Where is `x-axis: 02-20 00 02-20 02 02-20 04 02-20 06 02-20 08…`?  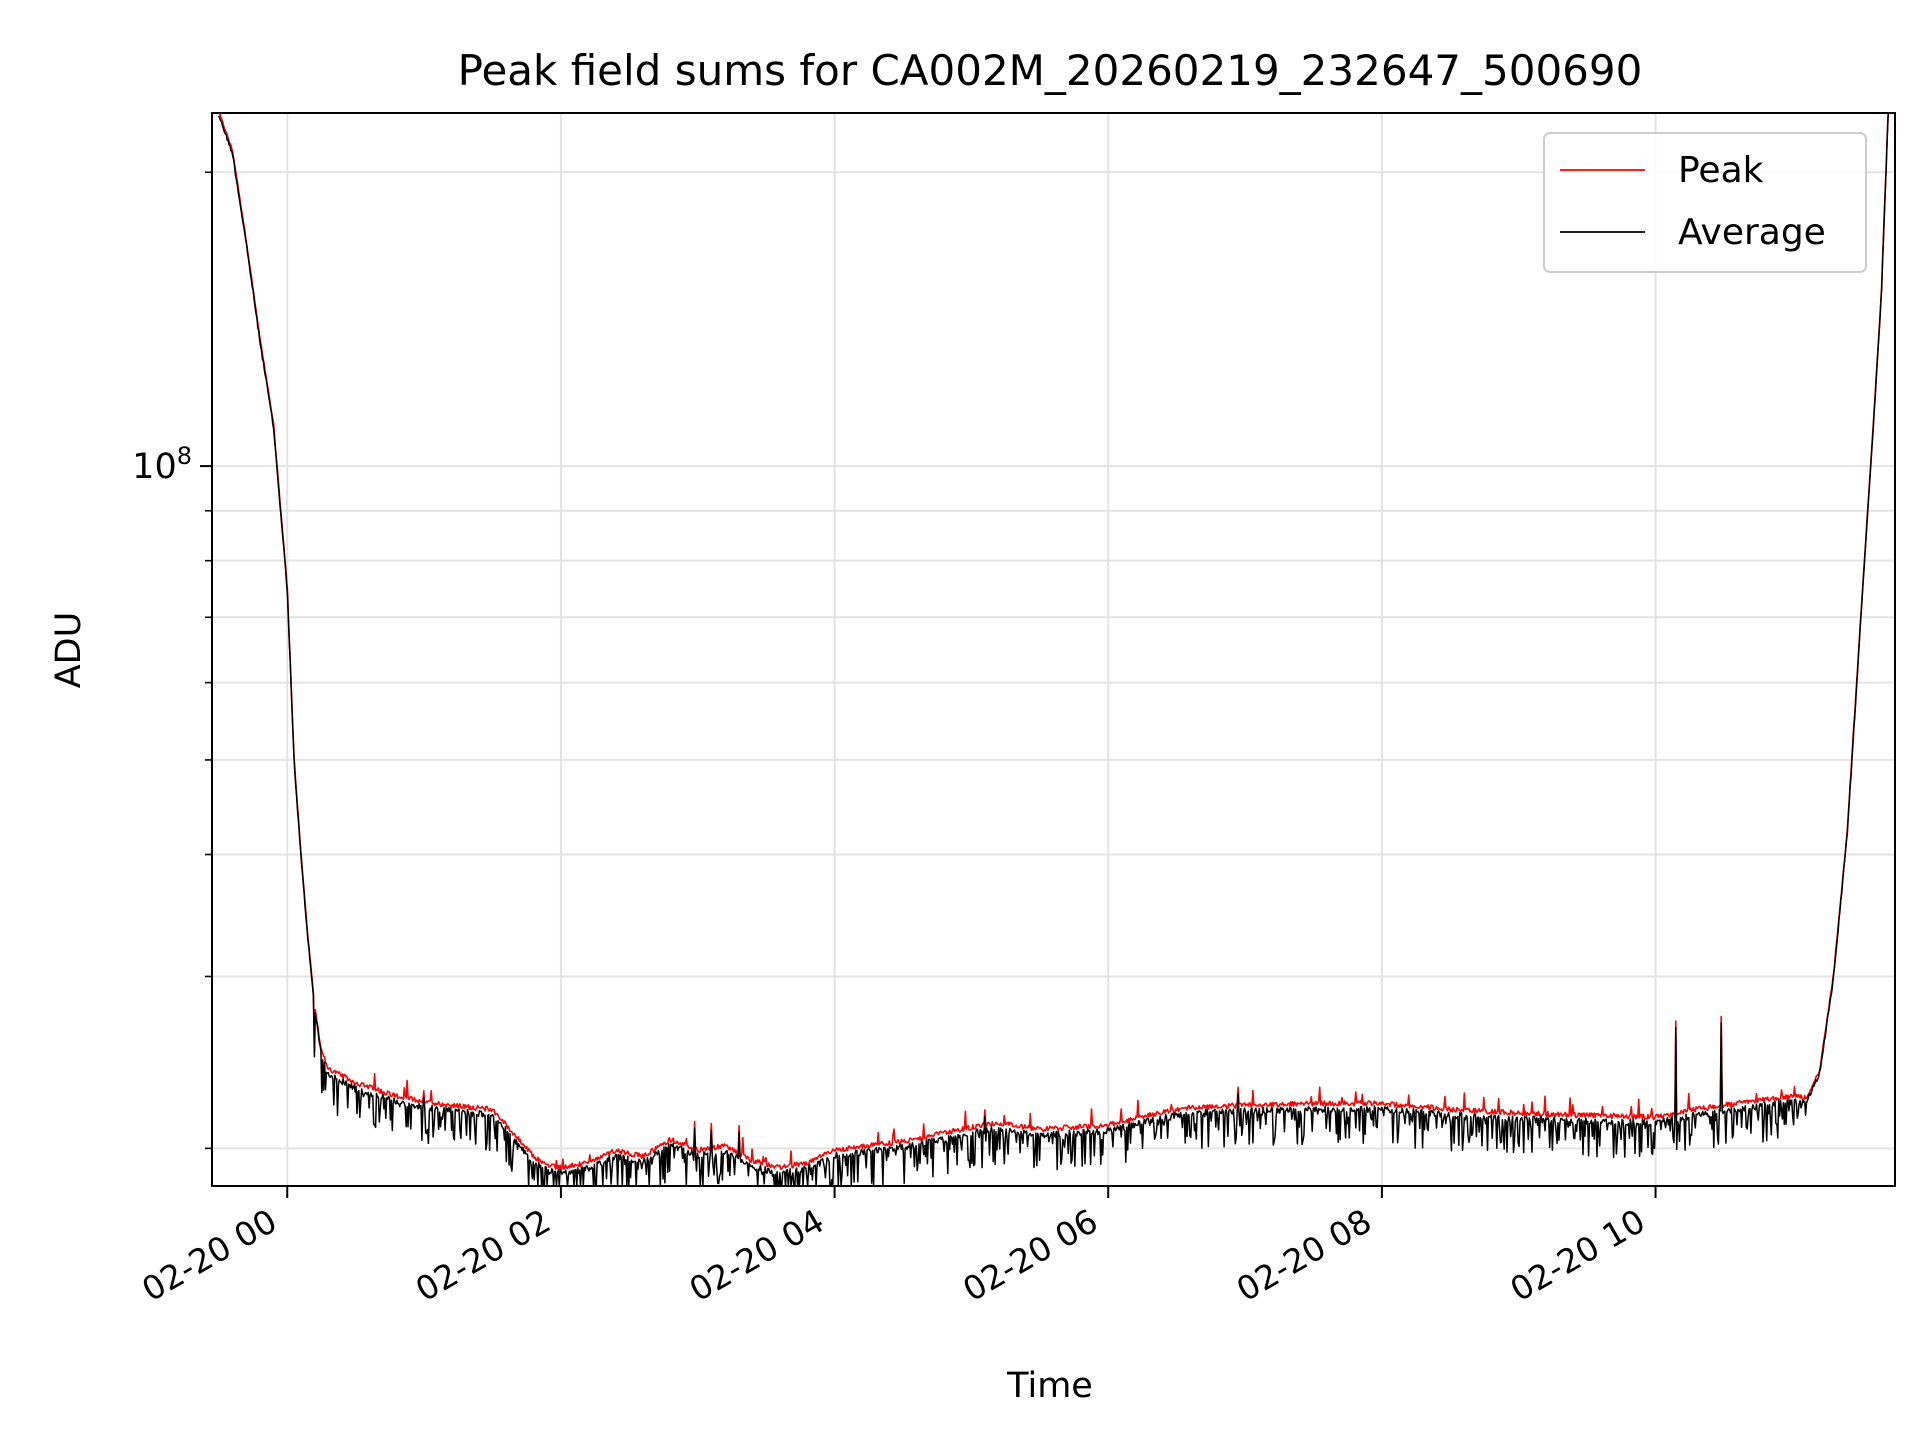 x-axis: 02-20 00 02-20 02 02-20 04 02-20 06 02-20 08… is located at coordinates (896, 1247).